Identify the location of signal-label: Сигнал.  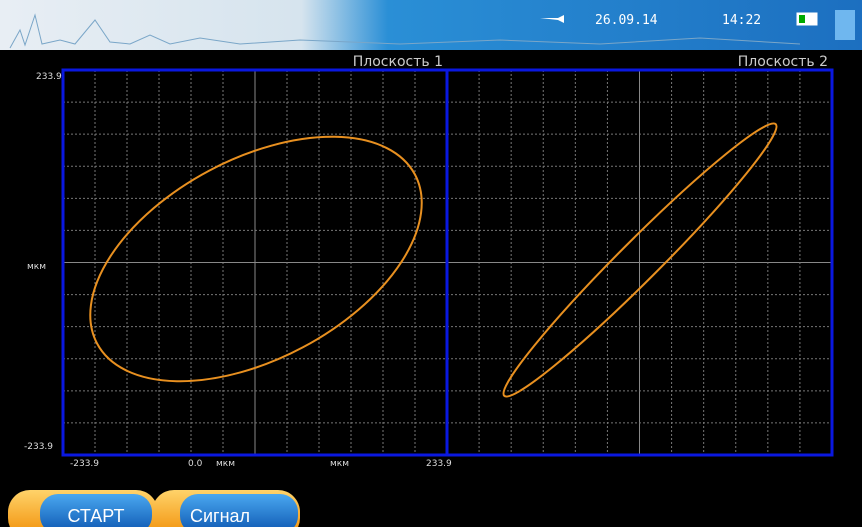
(220, 516).